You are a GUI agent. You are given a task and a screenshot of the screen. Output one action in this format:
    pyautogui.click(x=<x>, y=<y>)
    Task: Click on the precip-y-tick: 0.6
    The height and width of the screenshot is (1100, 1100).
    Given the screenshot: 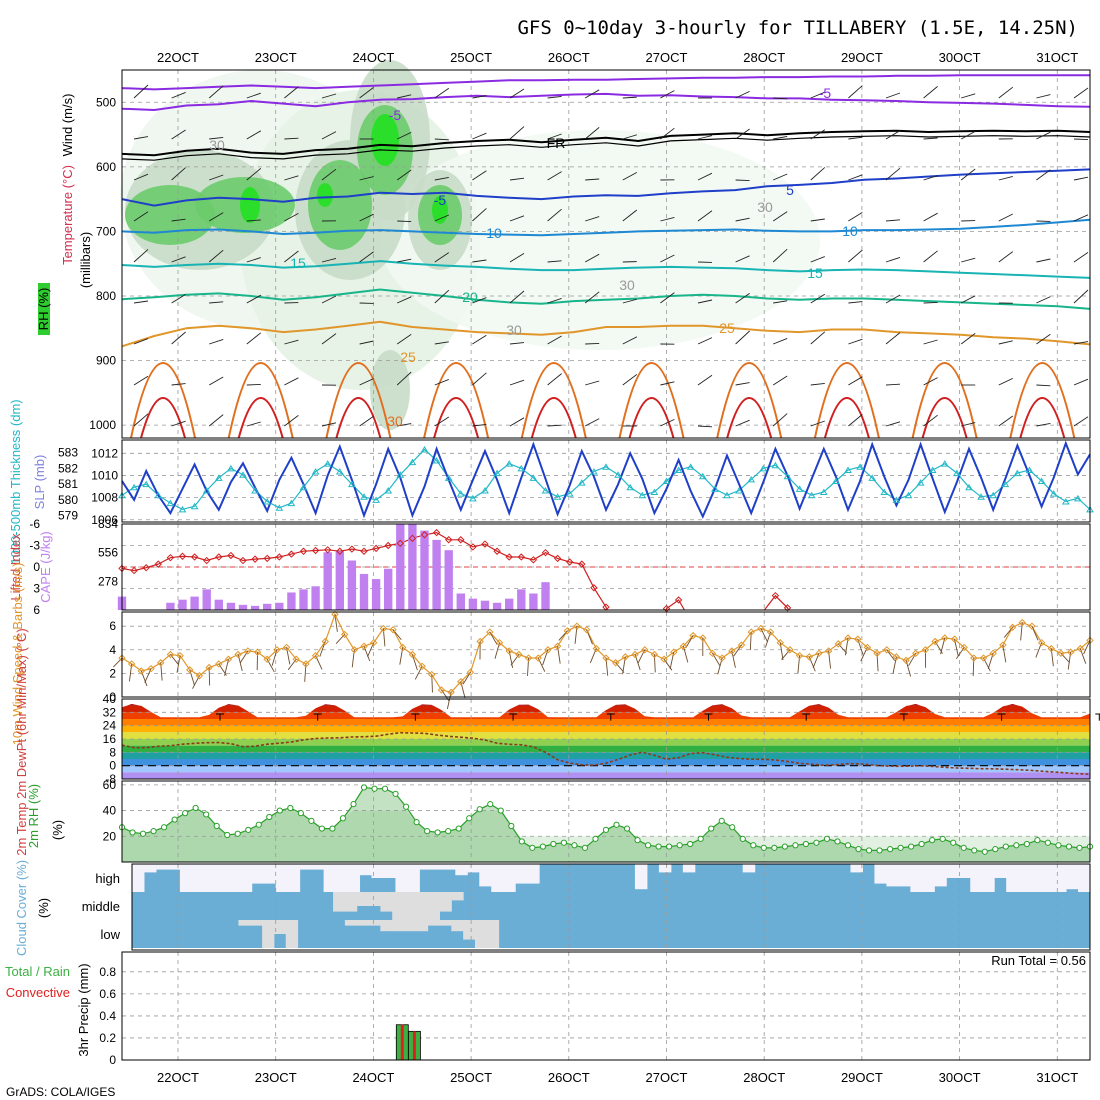 What is the action you would take?
    pyautogui.click(x=107, y=994)
    